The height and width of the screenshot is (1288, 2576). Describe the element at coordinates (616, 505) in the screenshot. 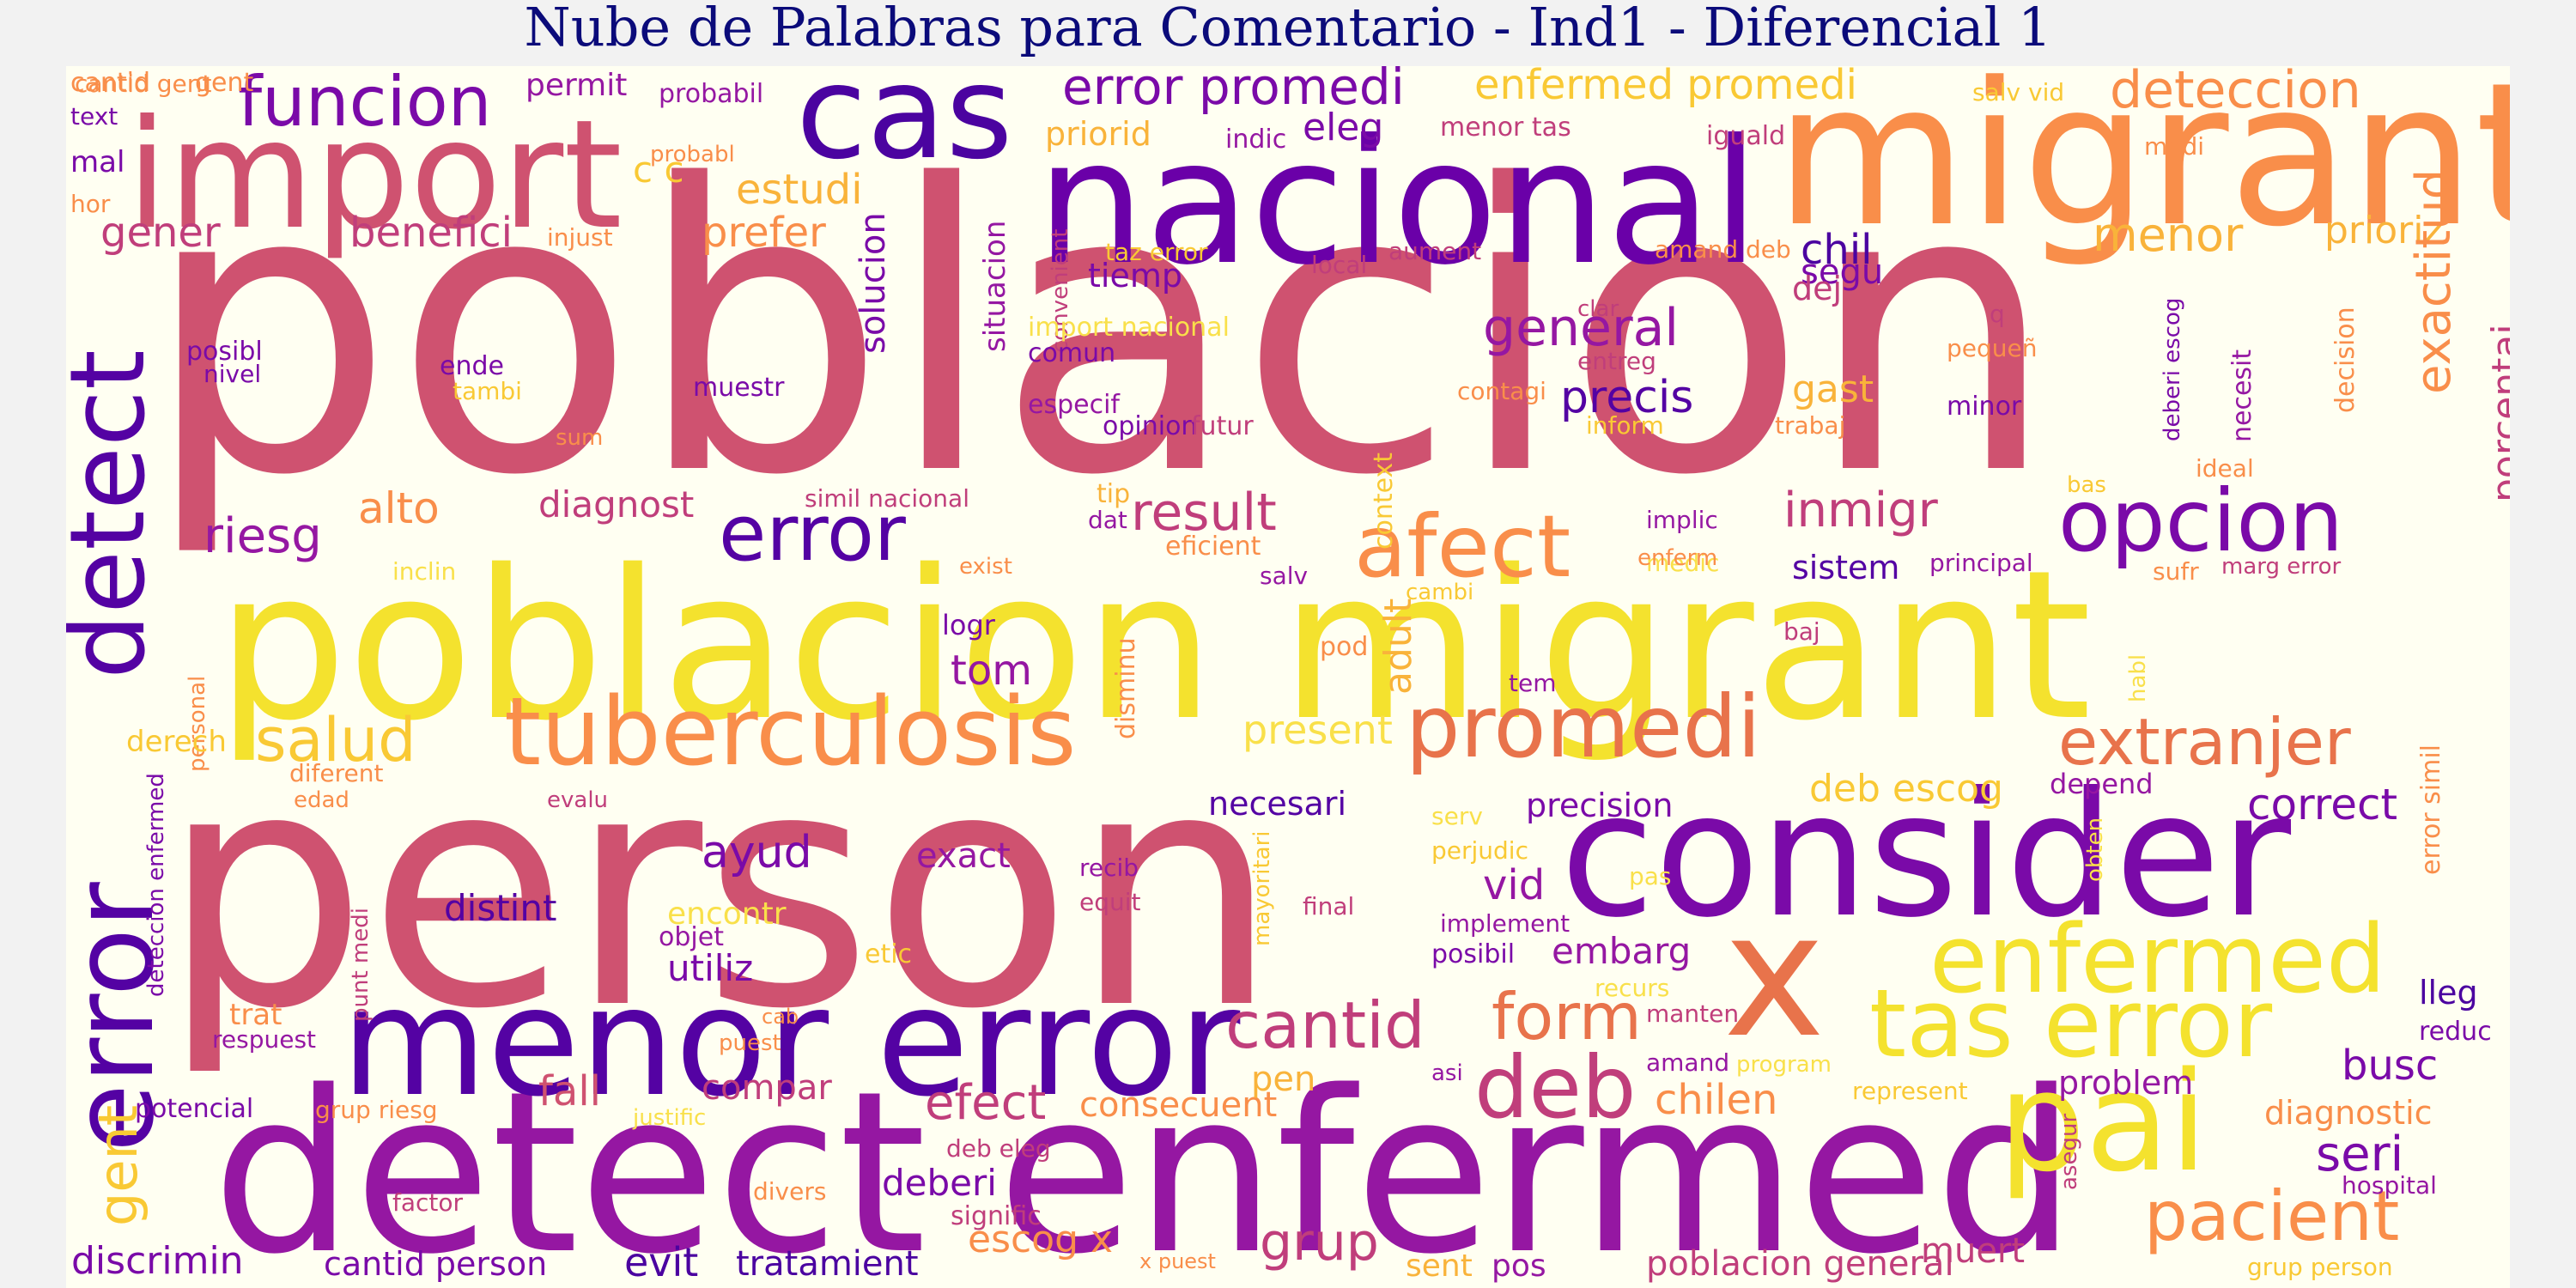

I see `word-diagnost: diagnost` at that location.